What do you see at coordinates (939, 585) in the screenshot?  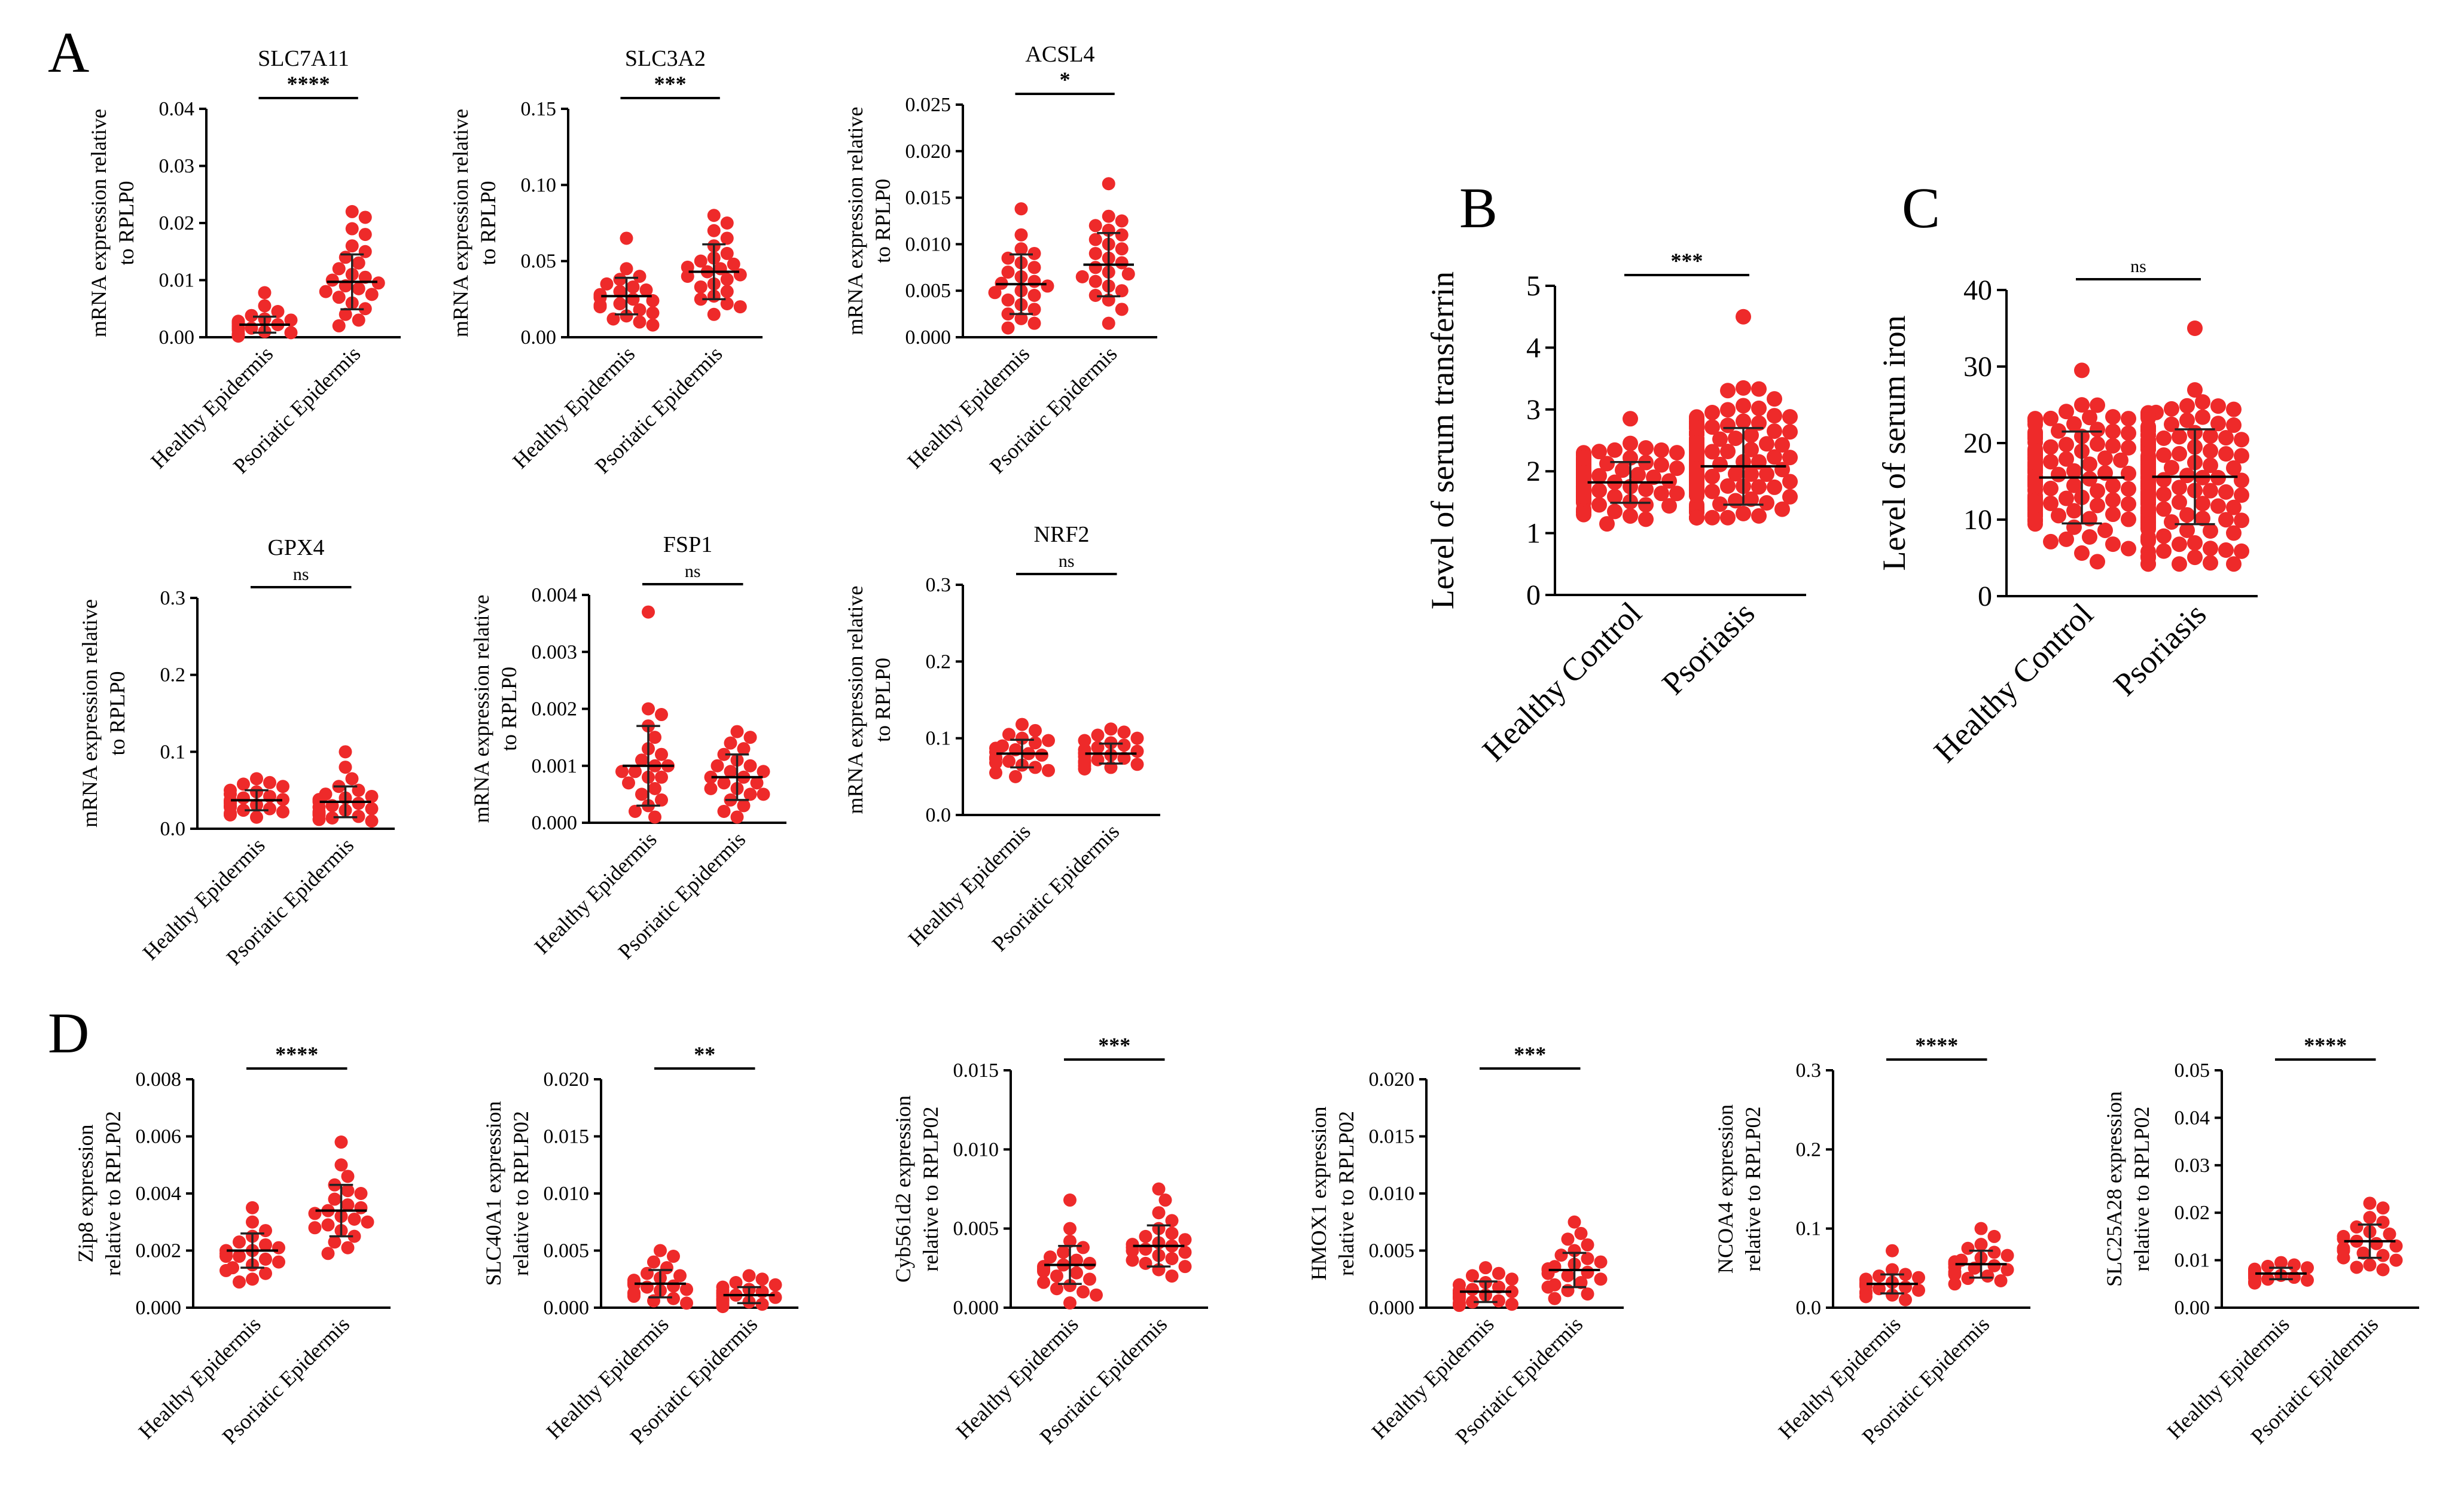 I see `y-tick-label: 0.3` at bounding box center [939, 585].